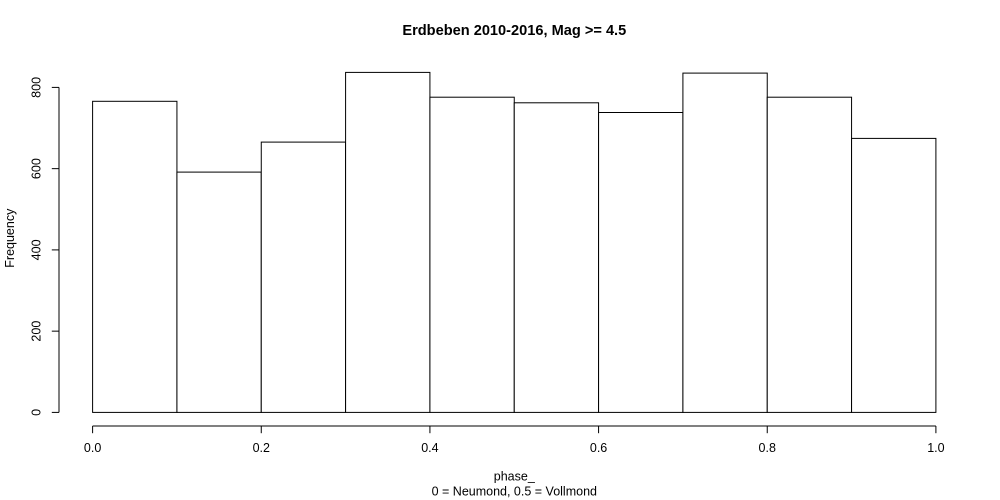 This screenshot has width=1000, height=500. I want to click on svg-text: 0 = Neumond, 0.5 = Vollmond, so click(514, 492).